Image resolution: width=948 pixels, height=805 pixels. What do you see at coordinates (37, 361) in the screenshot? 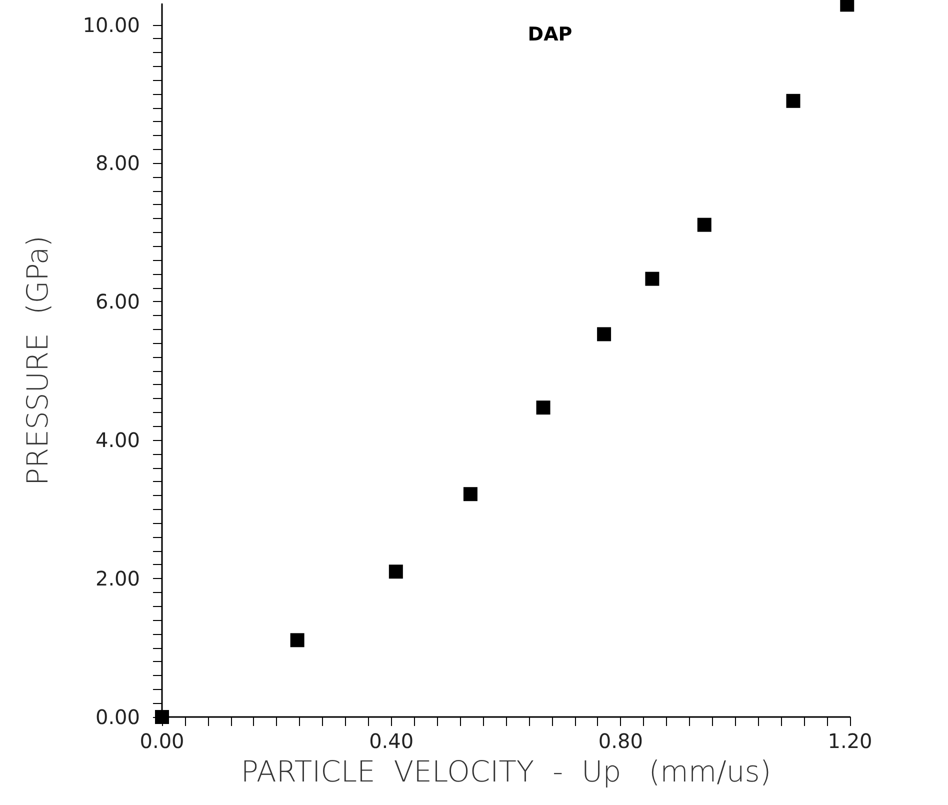
I see `y-axis-title: PRESSURE (GPa)` at bounding box center [37, 361].